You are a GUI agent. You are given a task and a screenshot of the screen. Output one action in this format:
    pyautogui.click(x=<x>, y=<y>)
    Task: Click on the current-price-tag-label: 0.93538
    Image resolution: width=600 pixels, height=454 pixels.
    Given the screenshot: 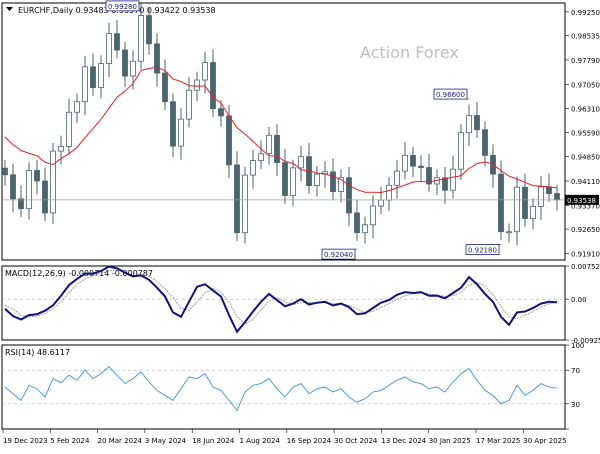 What is the action you would take?
    pyautogui.click(x=581, y=201)
    